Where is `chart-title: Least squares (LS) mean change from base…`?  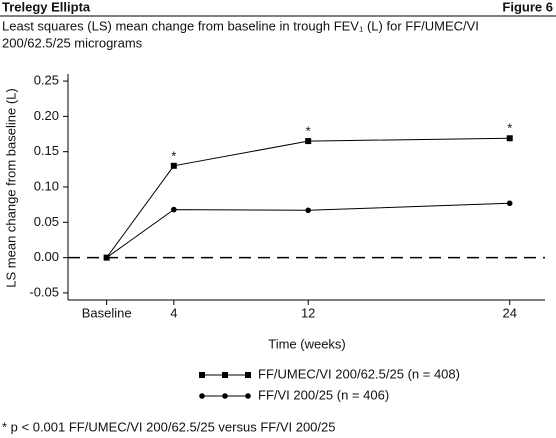 chart-title: Least squares (LS) mean change from base… is located at coordinates (240, 25).